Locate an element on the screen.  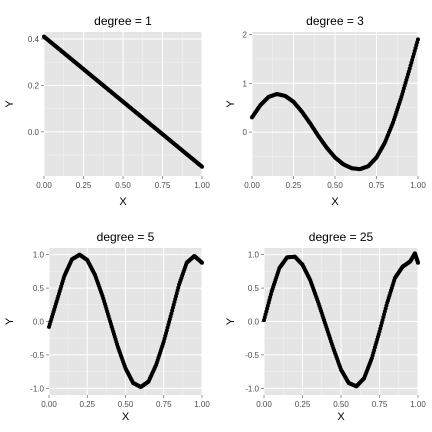
y-tick-label: 1 is located at coordinates (245, 83).